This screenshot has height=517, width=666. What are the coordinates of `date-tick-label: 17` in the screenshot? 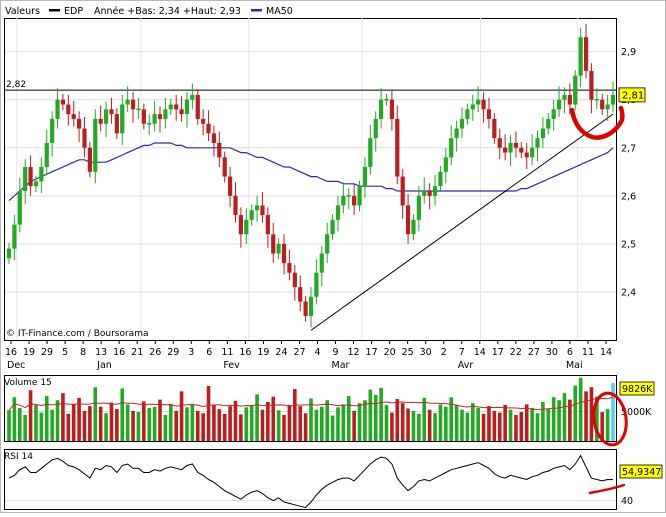 It's located at (498, 352).